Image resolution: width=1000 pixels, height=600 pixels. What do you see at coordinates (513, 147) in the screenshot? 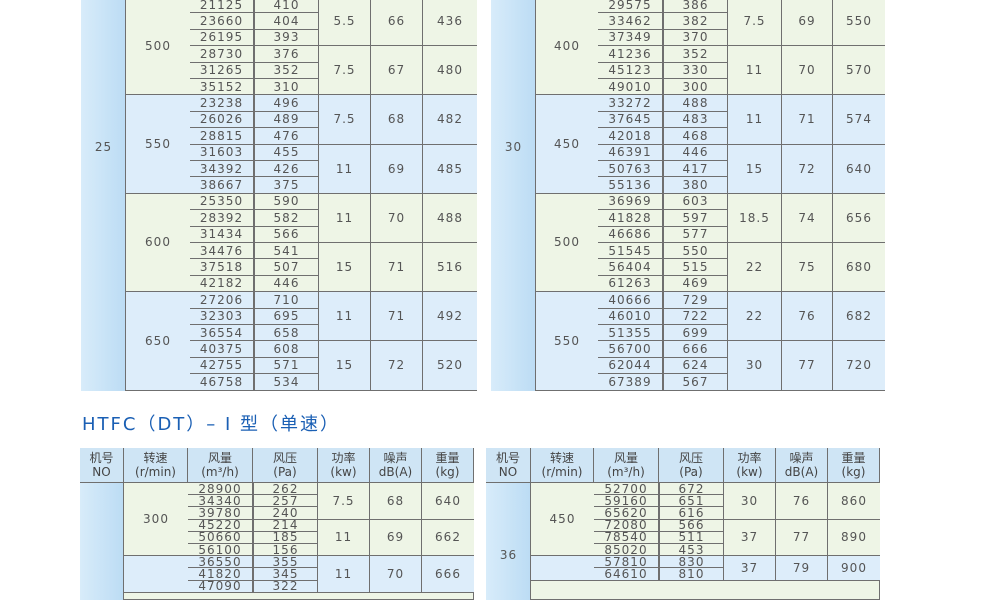
I see `model-number: 30` at bounding box center [513, 147].